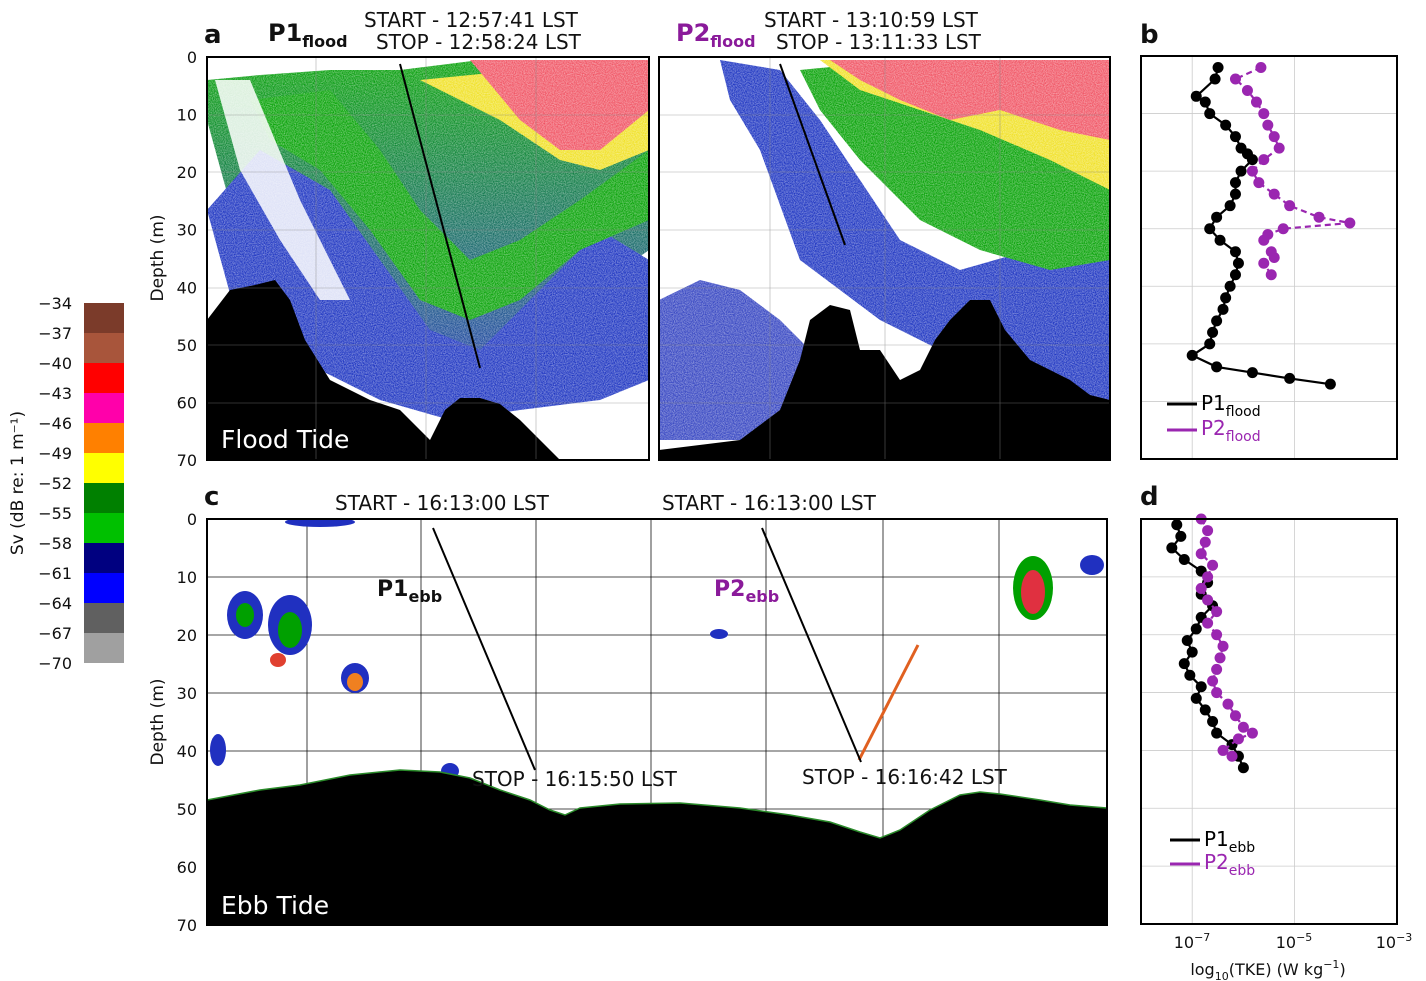 This screenshot has width=1426, height=981. Describe the element at coordinates (1213, 403) in the screenshot. I see `legend-b-p1-name: P1` at that location.